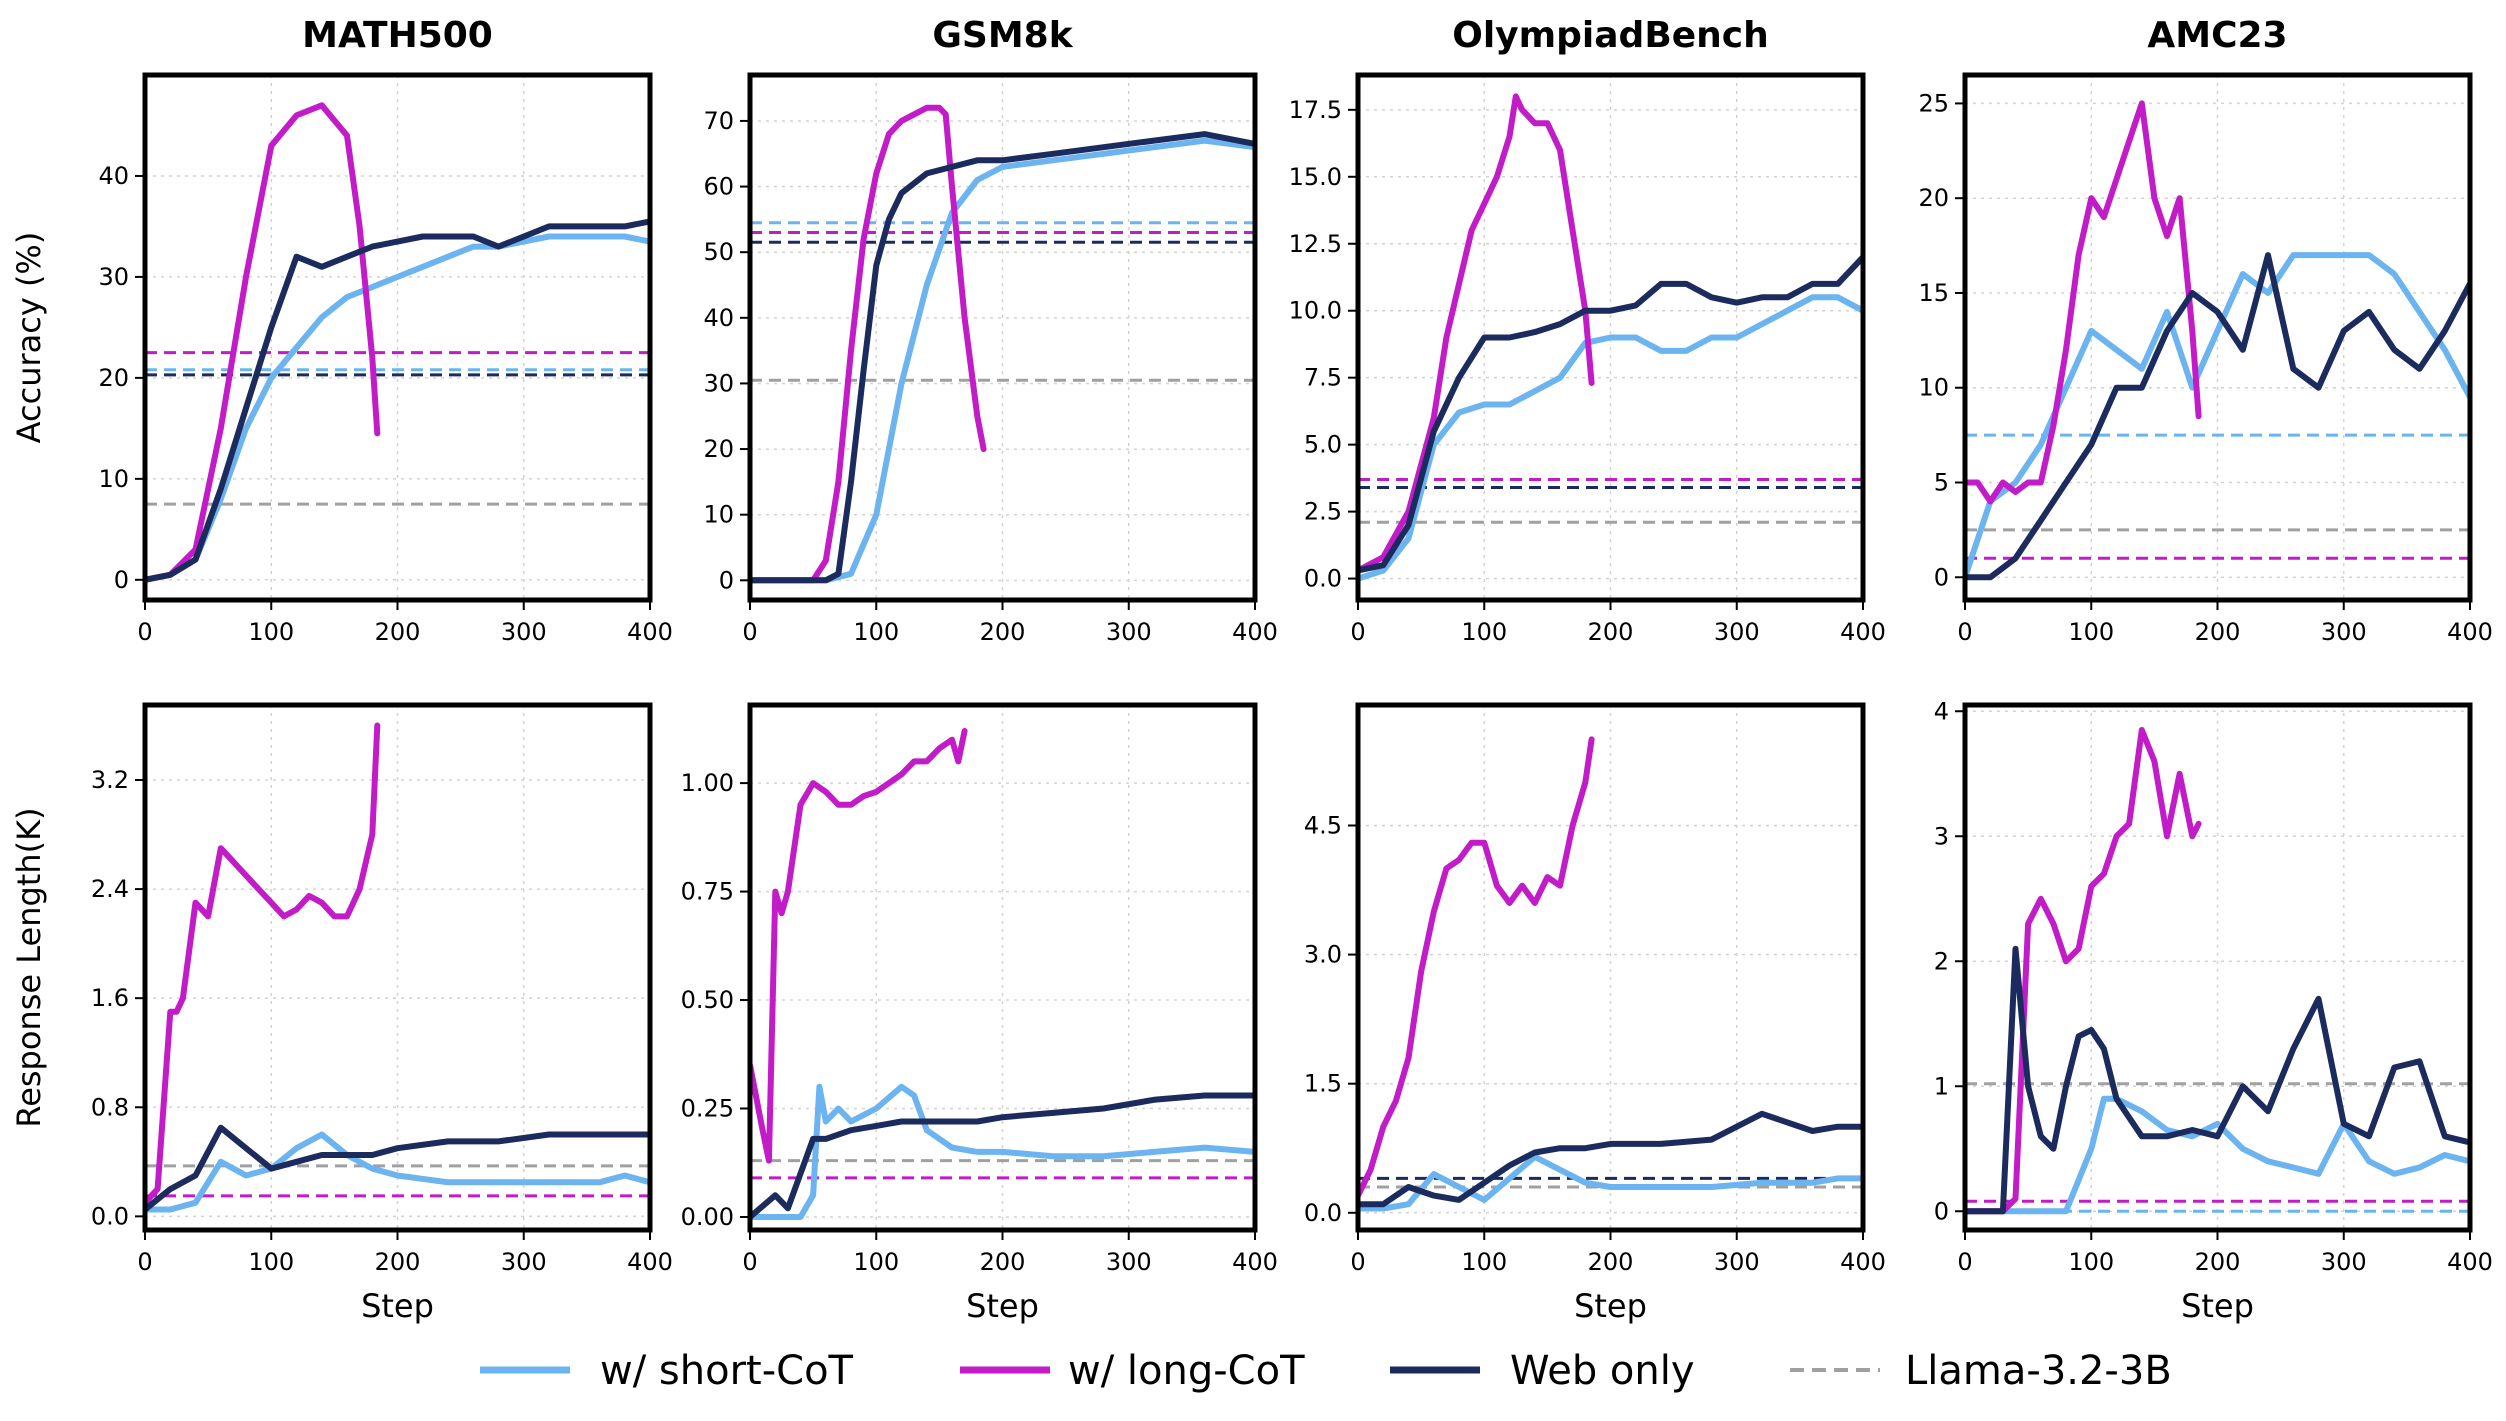 Image resolution: width=2506 pixels, height=1421 pixels. Describe the element at coordinates (667, 1371) in the screenshot. I see `legend-item-short: w/ short-CoT` at that location.